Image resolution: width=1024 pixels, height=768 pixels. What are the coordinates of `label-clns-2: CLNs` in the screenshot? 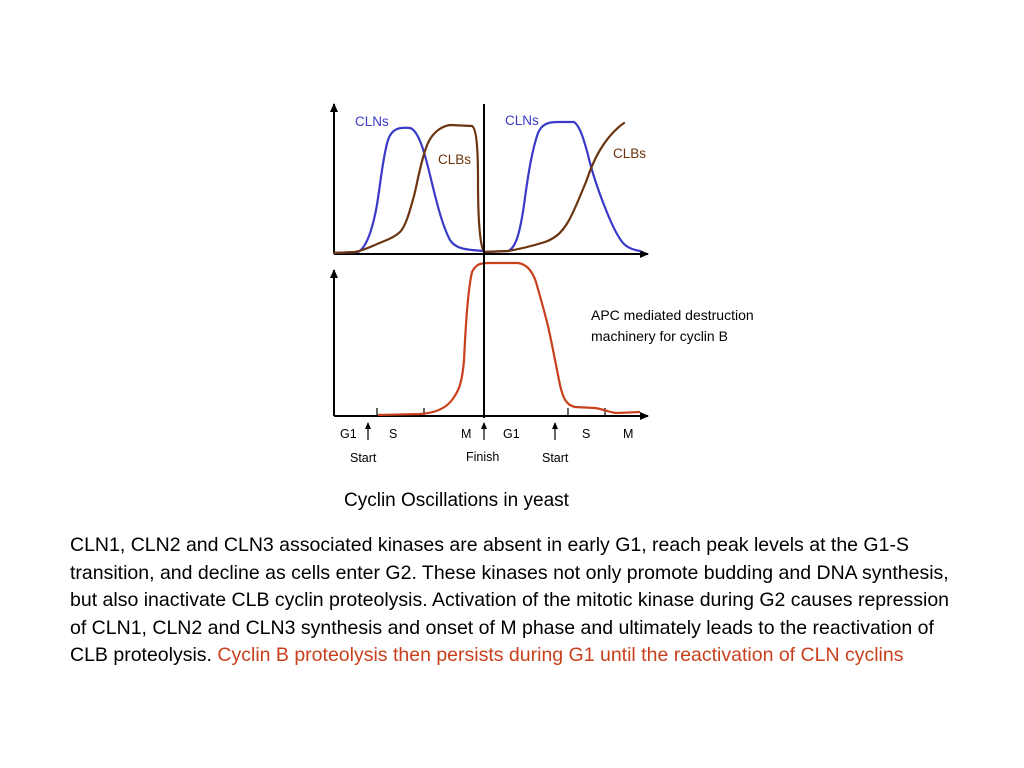 It's located at (522, 120).